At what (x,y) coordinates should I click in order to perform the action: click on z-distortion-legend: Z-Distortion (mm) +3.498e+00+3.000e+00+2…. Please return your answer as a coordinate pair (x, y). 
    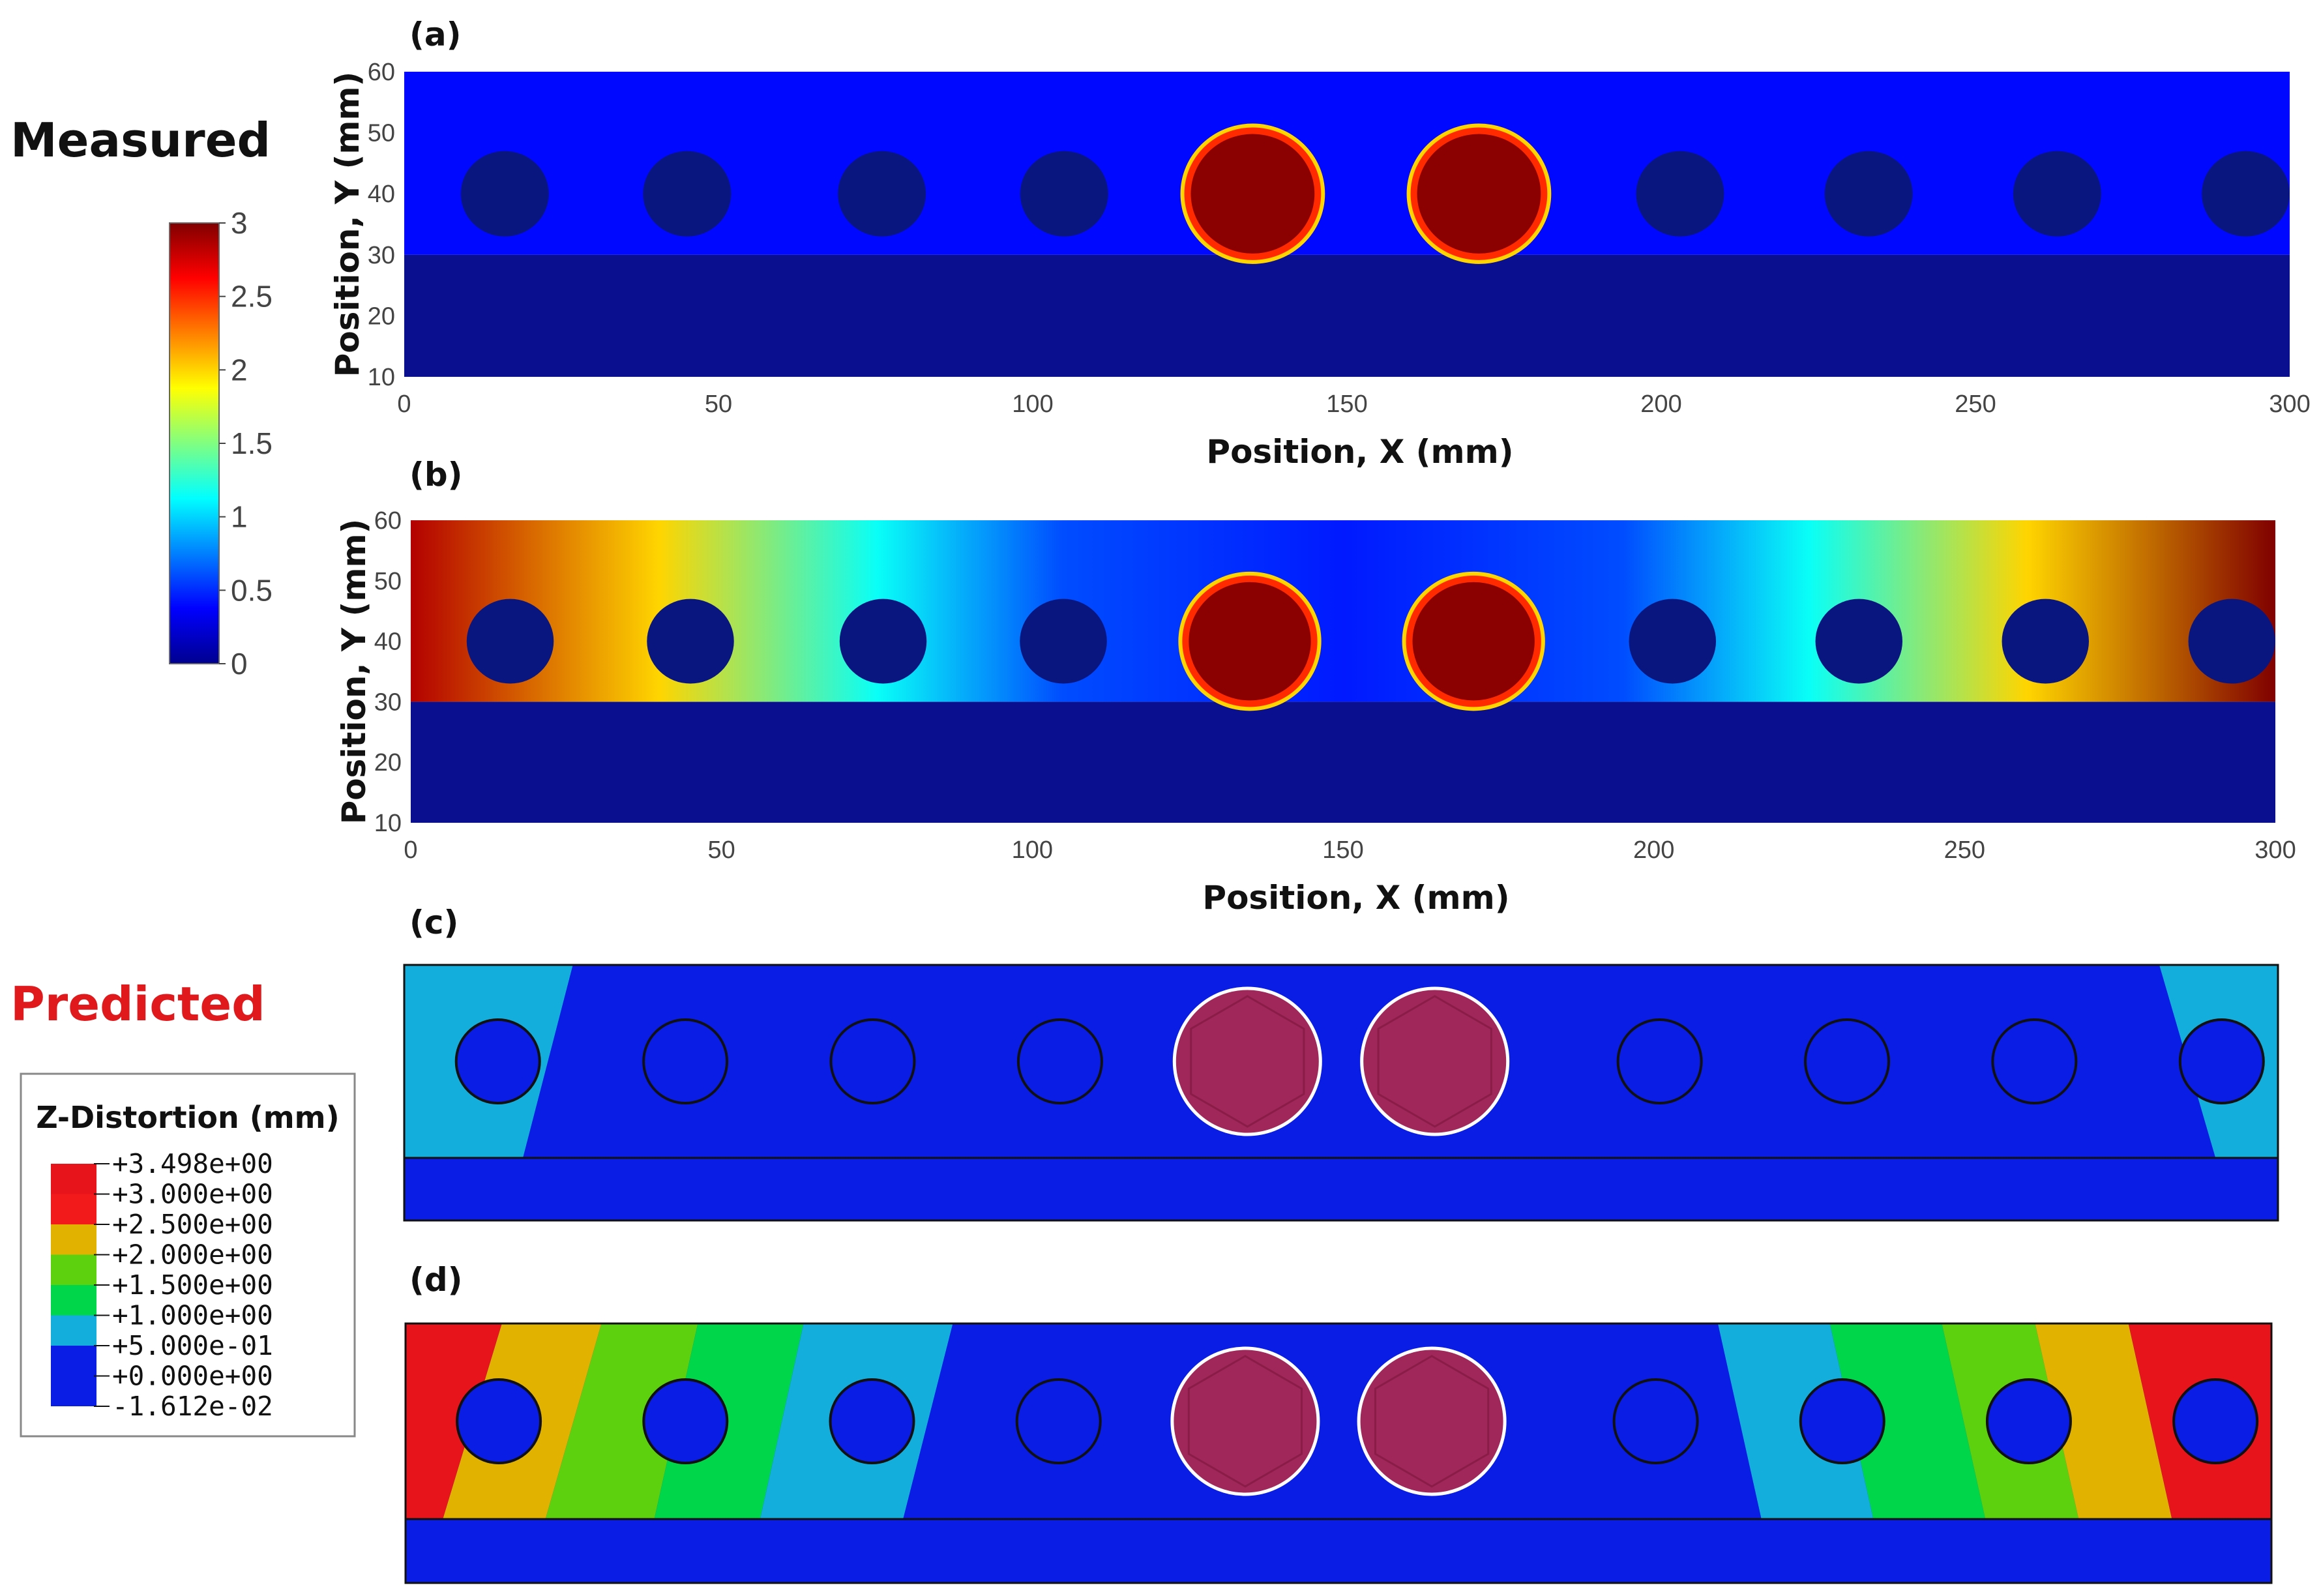
    Looking at the image, I should click on (188, 1255).